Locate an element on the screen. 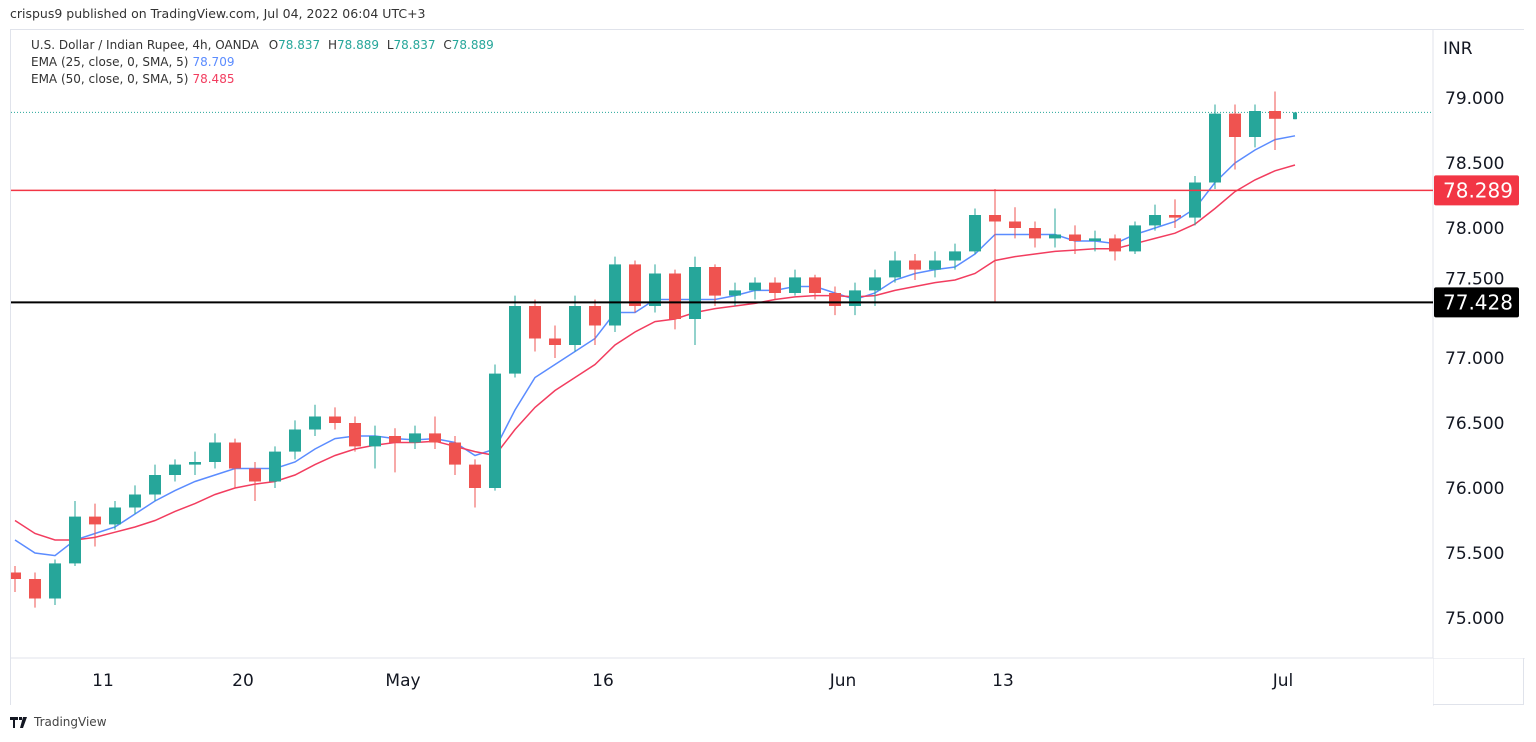 This screenshot has width=1536, height=742. resistance-price-label: 78.289 is located at coordinates (1478, 190).